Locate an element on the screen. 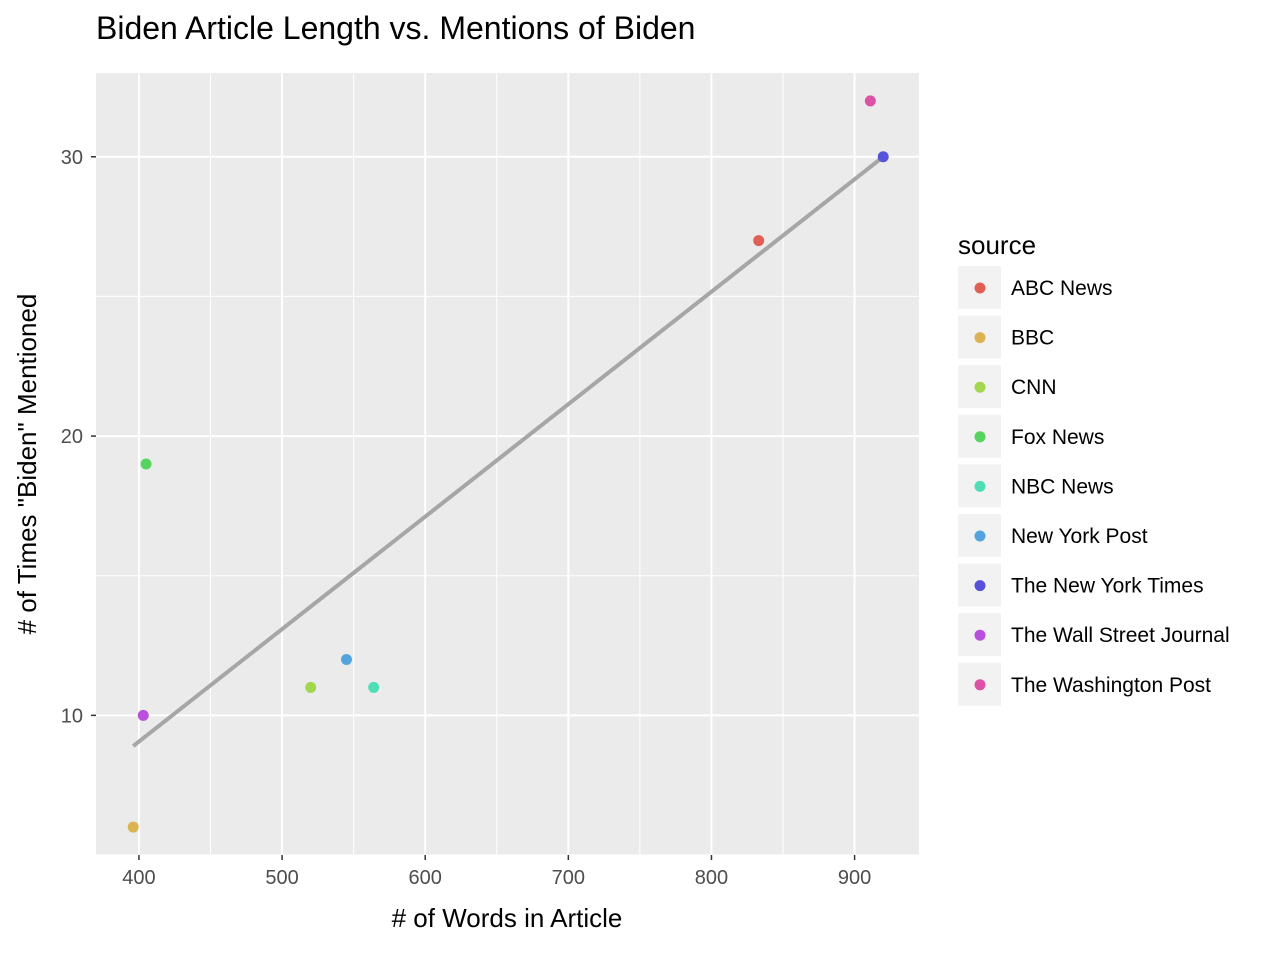 The image size is (1280, 965). legend-label: The Washington Post is located at coordinates (1111, 685).